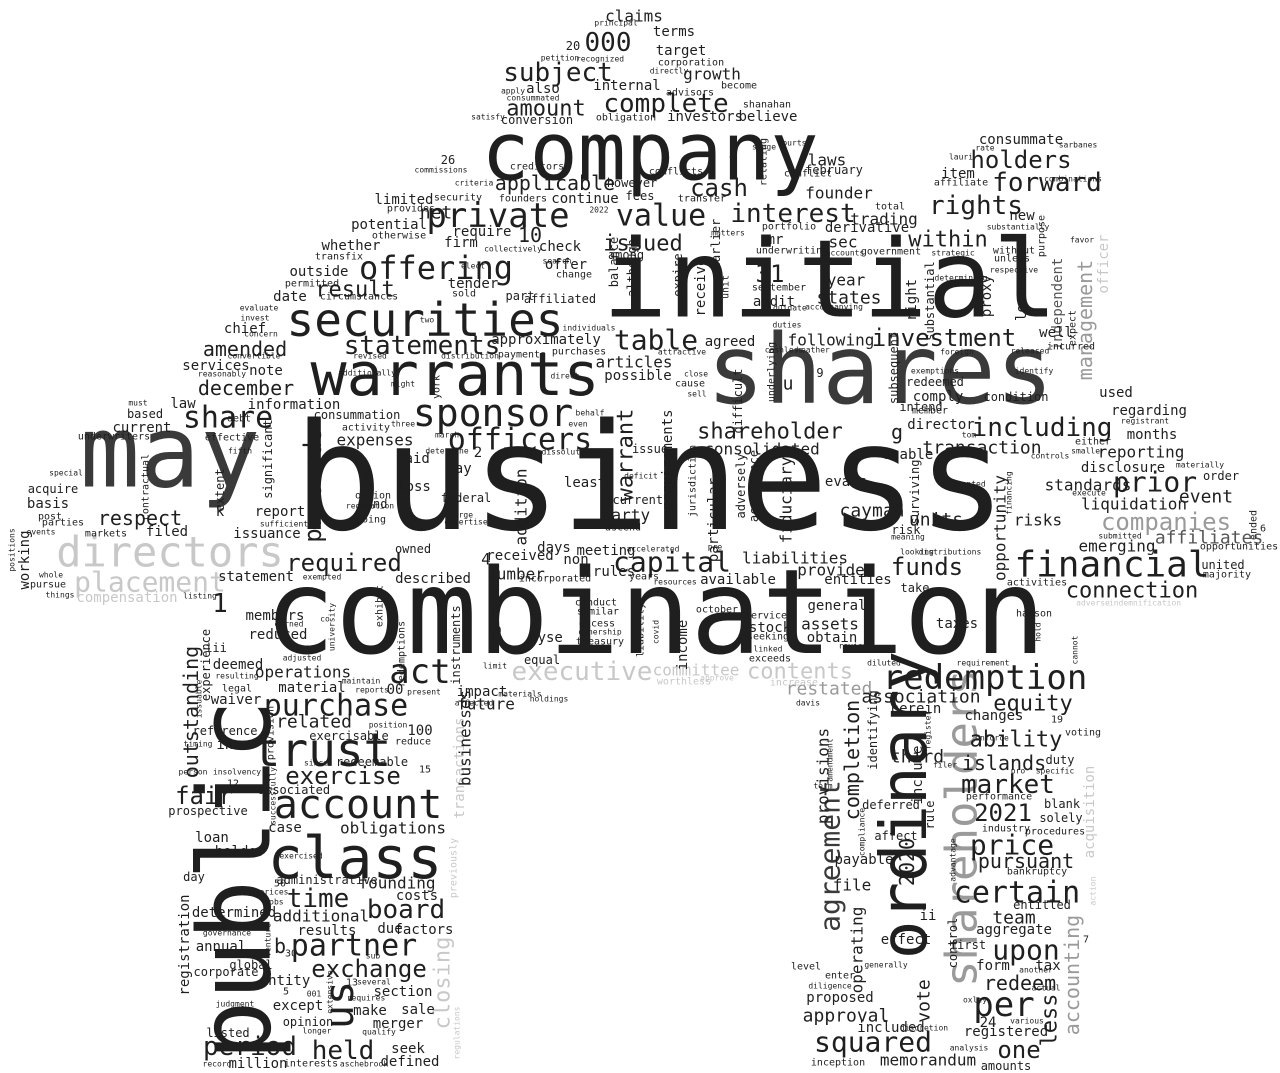 The image size is (1280, 1073). I want to click on word-exhibit: exhibit, so click(380, 606).